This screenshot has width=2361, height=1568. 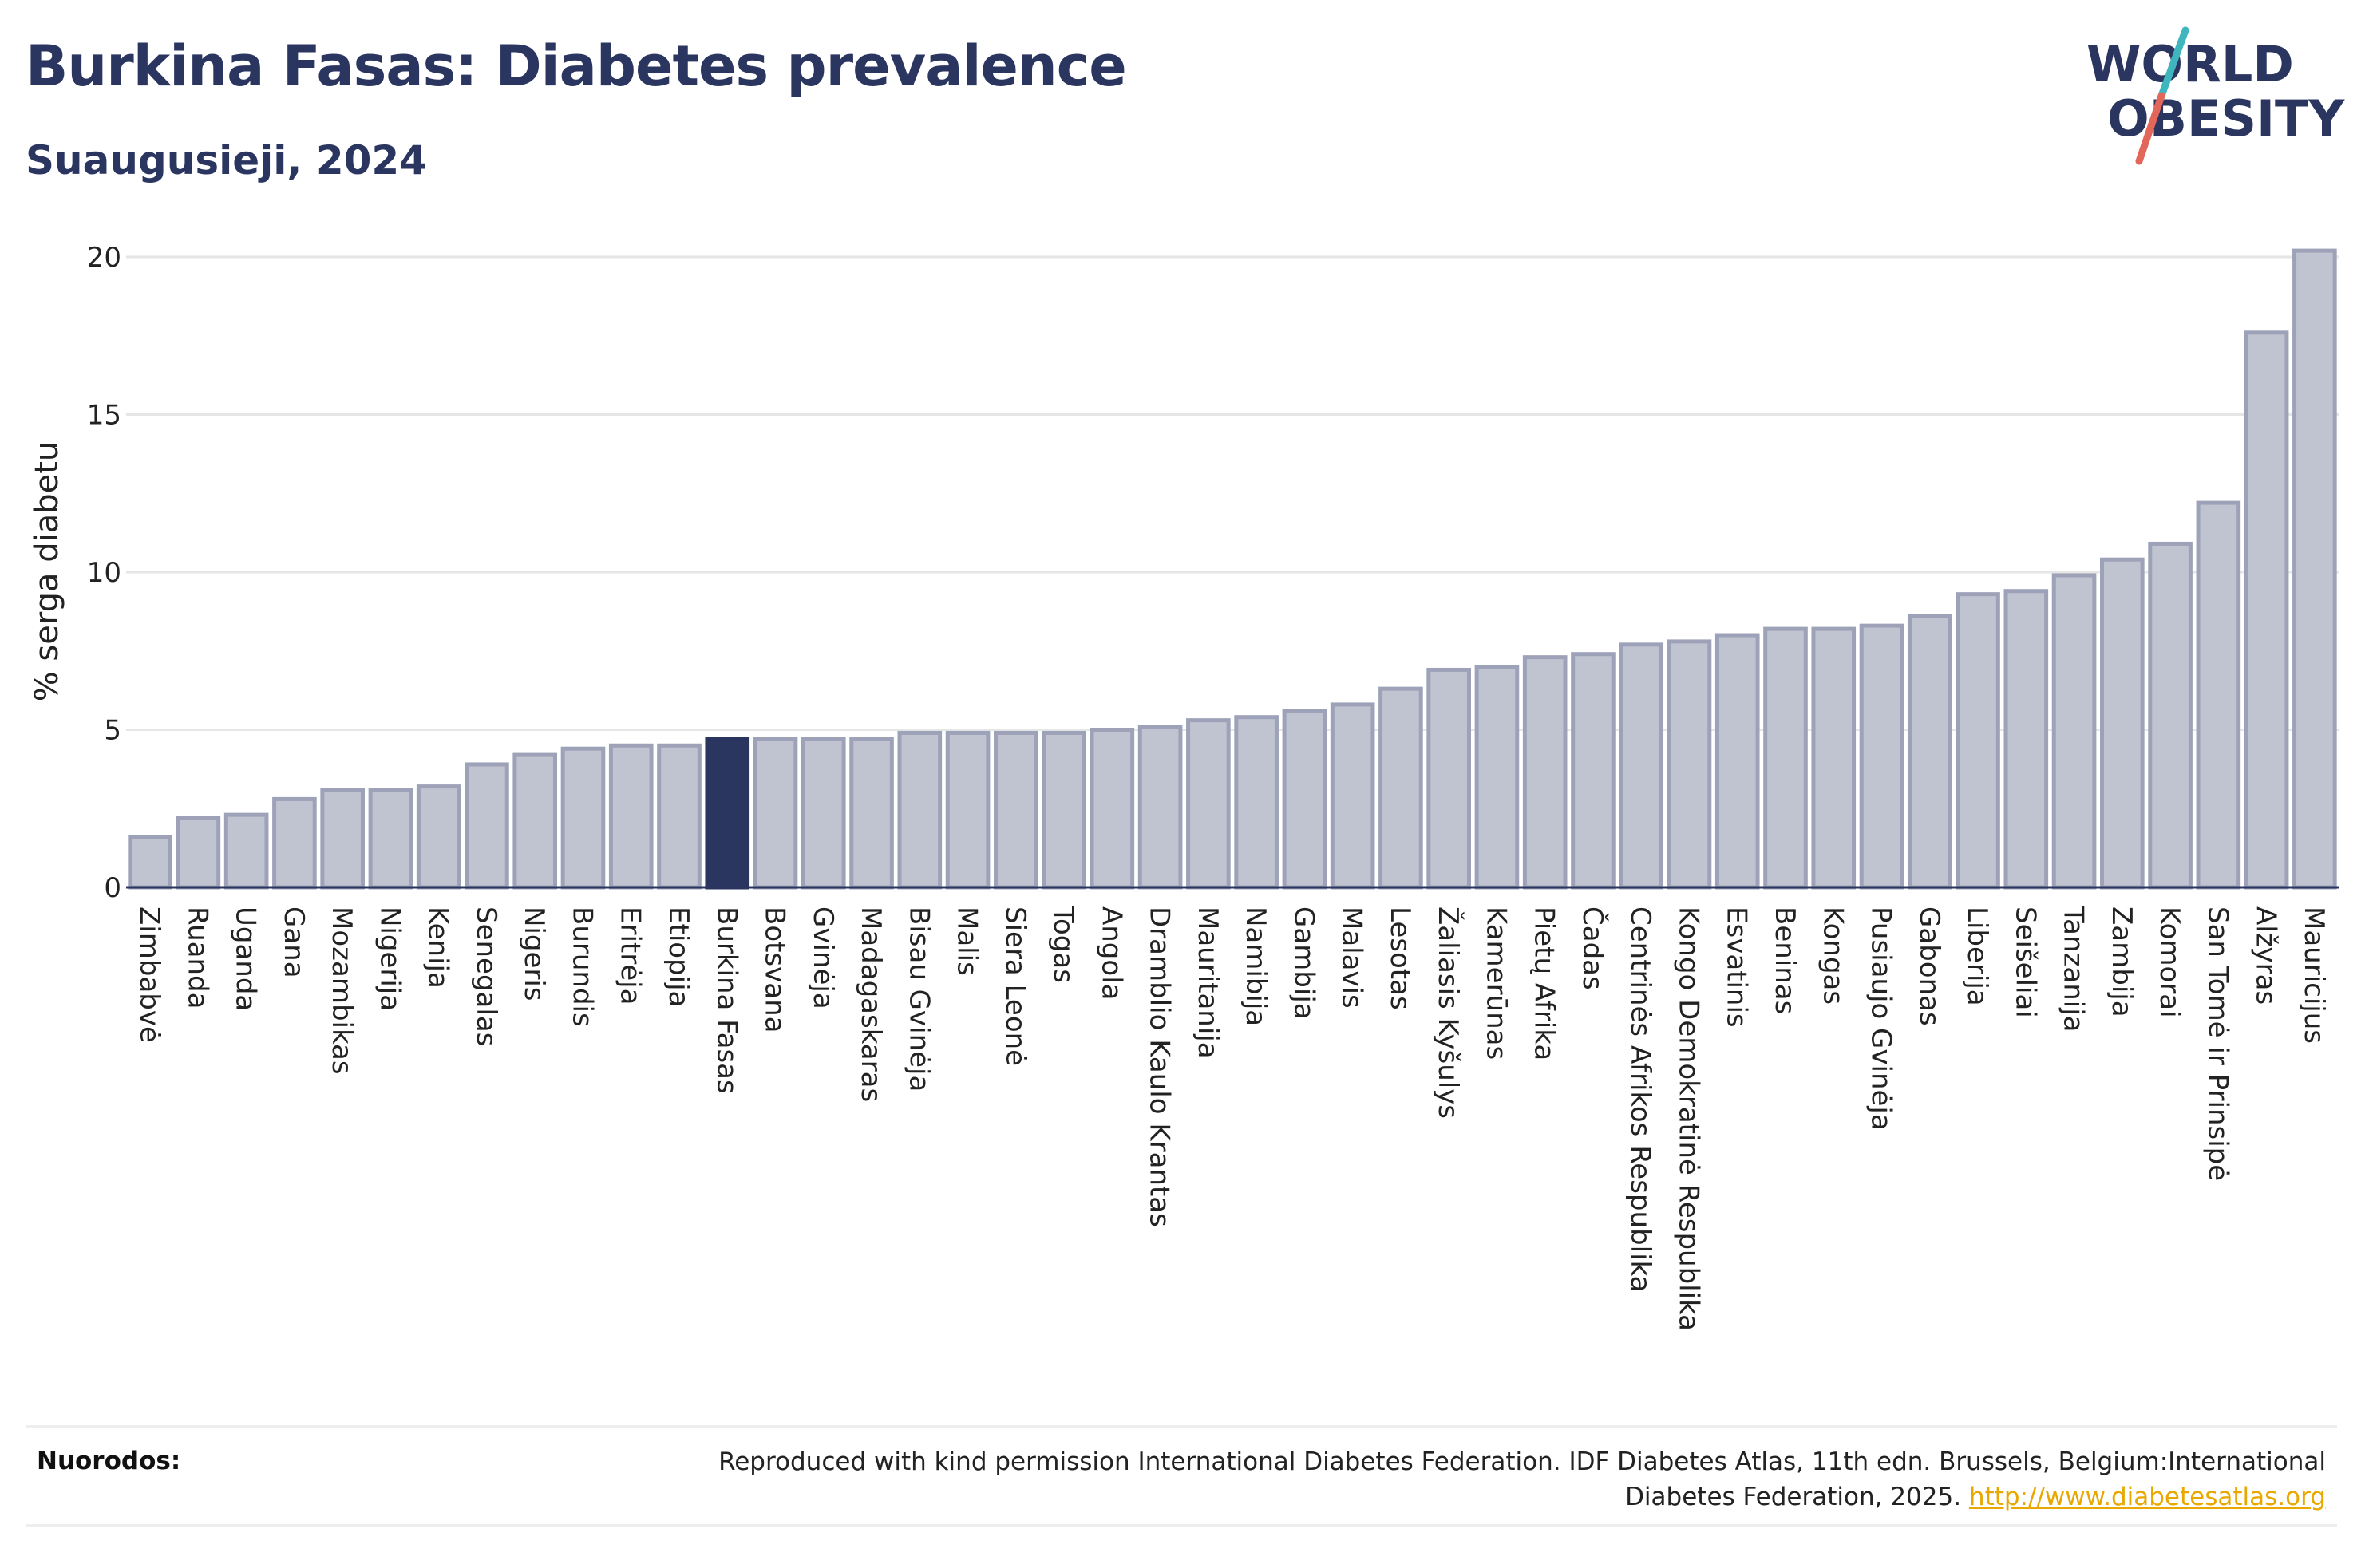 I want to click on x-tick-label: Čadas, so click(x=1592, y=948).